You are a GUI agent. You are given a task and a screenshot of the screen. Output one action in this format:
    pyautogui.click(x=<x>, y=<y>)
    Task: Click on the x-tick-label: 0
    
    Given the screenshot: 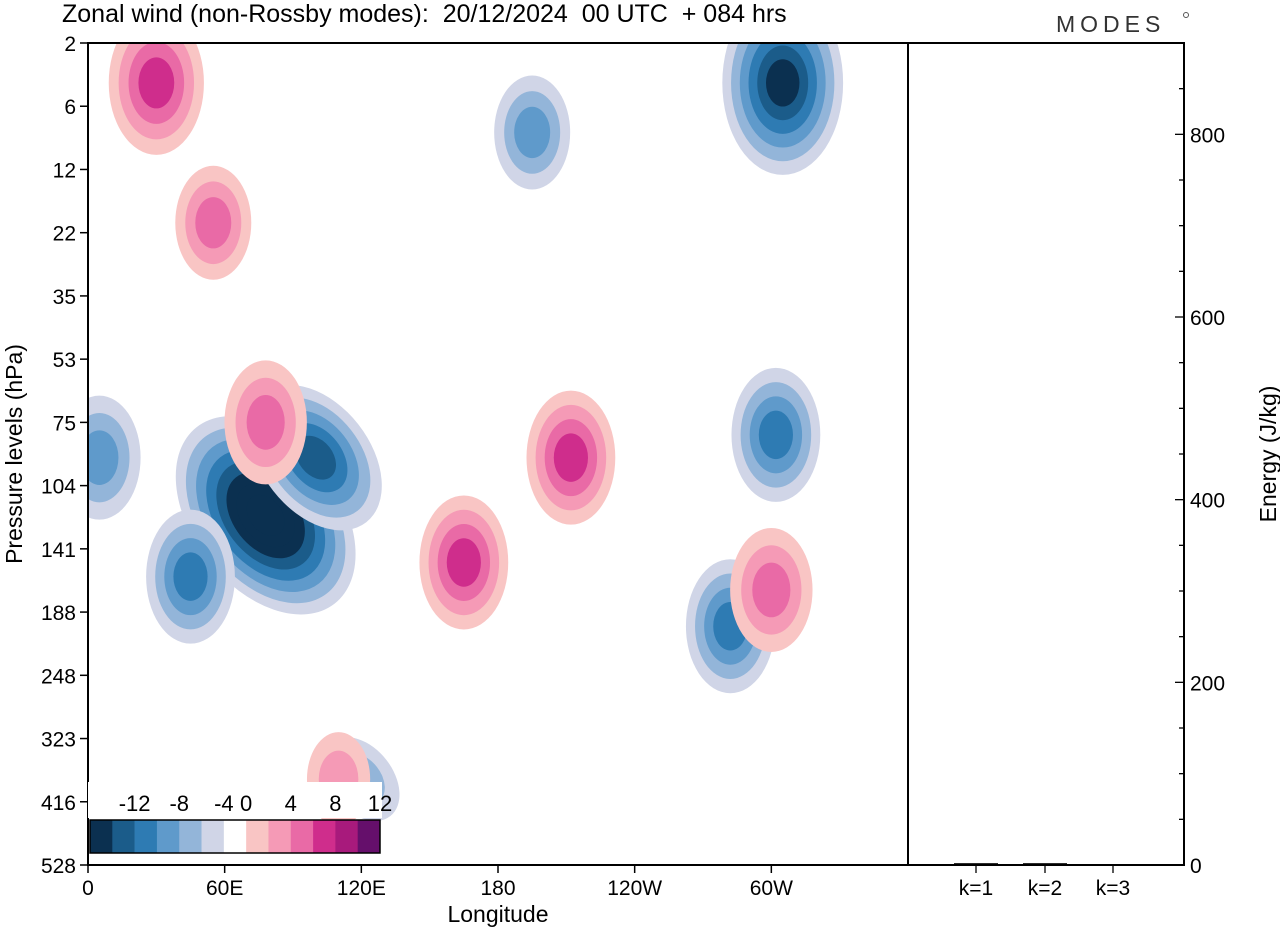 What is the action you would take?
    pyautogui.click(x=88, y=888)
    